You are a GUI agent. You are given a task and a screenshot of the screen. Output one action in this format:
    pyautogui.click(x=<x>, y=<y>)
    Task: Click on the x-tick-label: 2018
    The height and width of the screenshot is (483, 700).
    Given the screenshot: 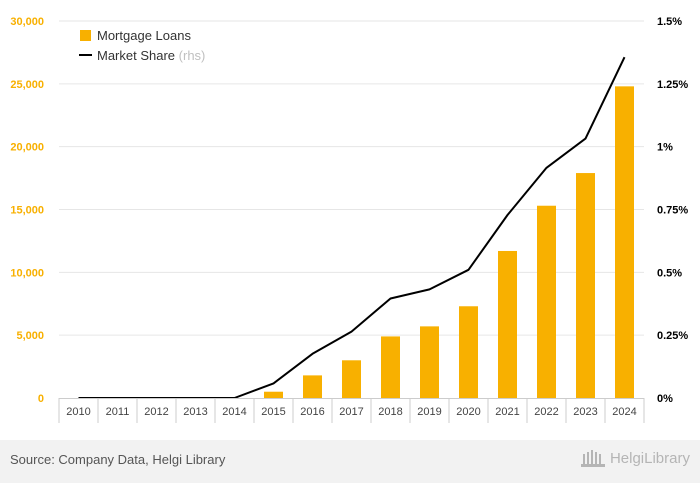 What is the action you would take?
    pyautogui.click(x=390, y=412)
    